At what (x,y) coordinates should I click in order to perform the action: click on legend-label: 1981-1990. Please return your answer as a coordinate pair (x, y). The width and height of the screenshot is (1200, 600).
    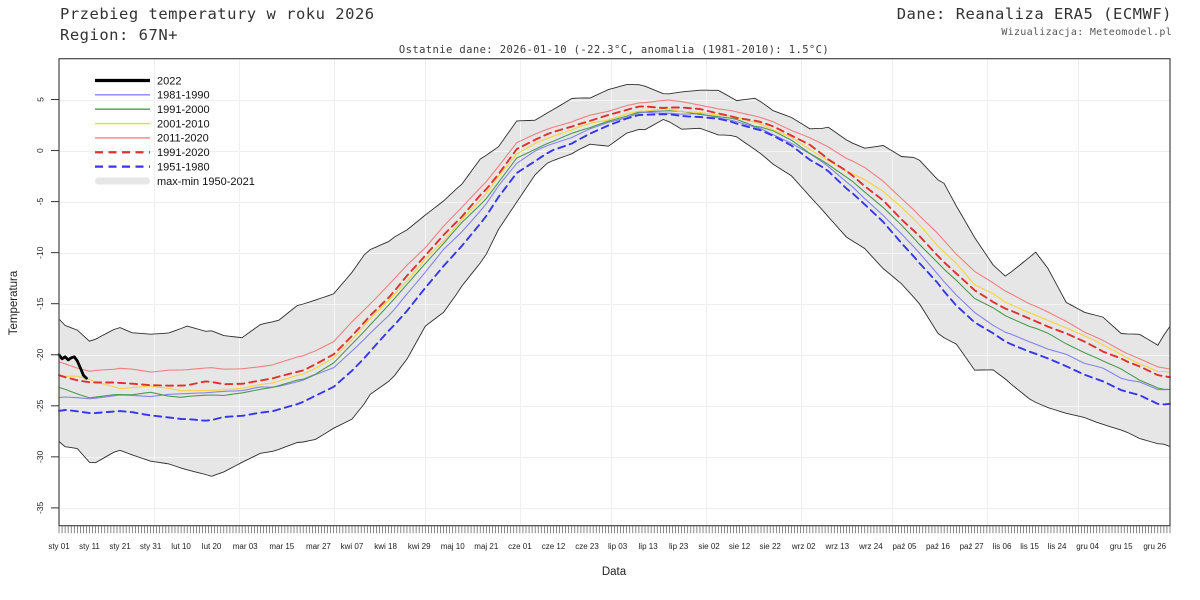
    Looking at the image, I should click on (183, 96).